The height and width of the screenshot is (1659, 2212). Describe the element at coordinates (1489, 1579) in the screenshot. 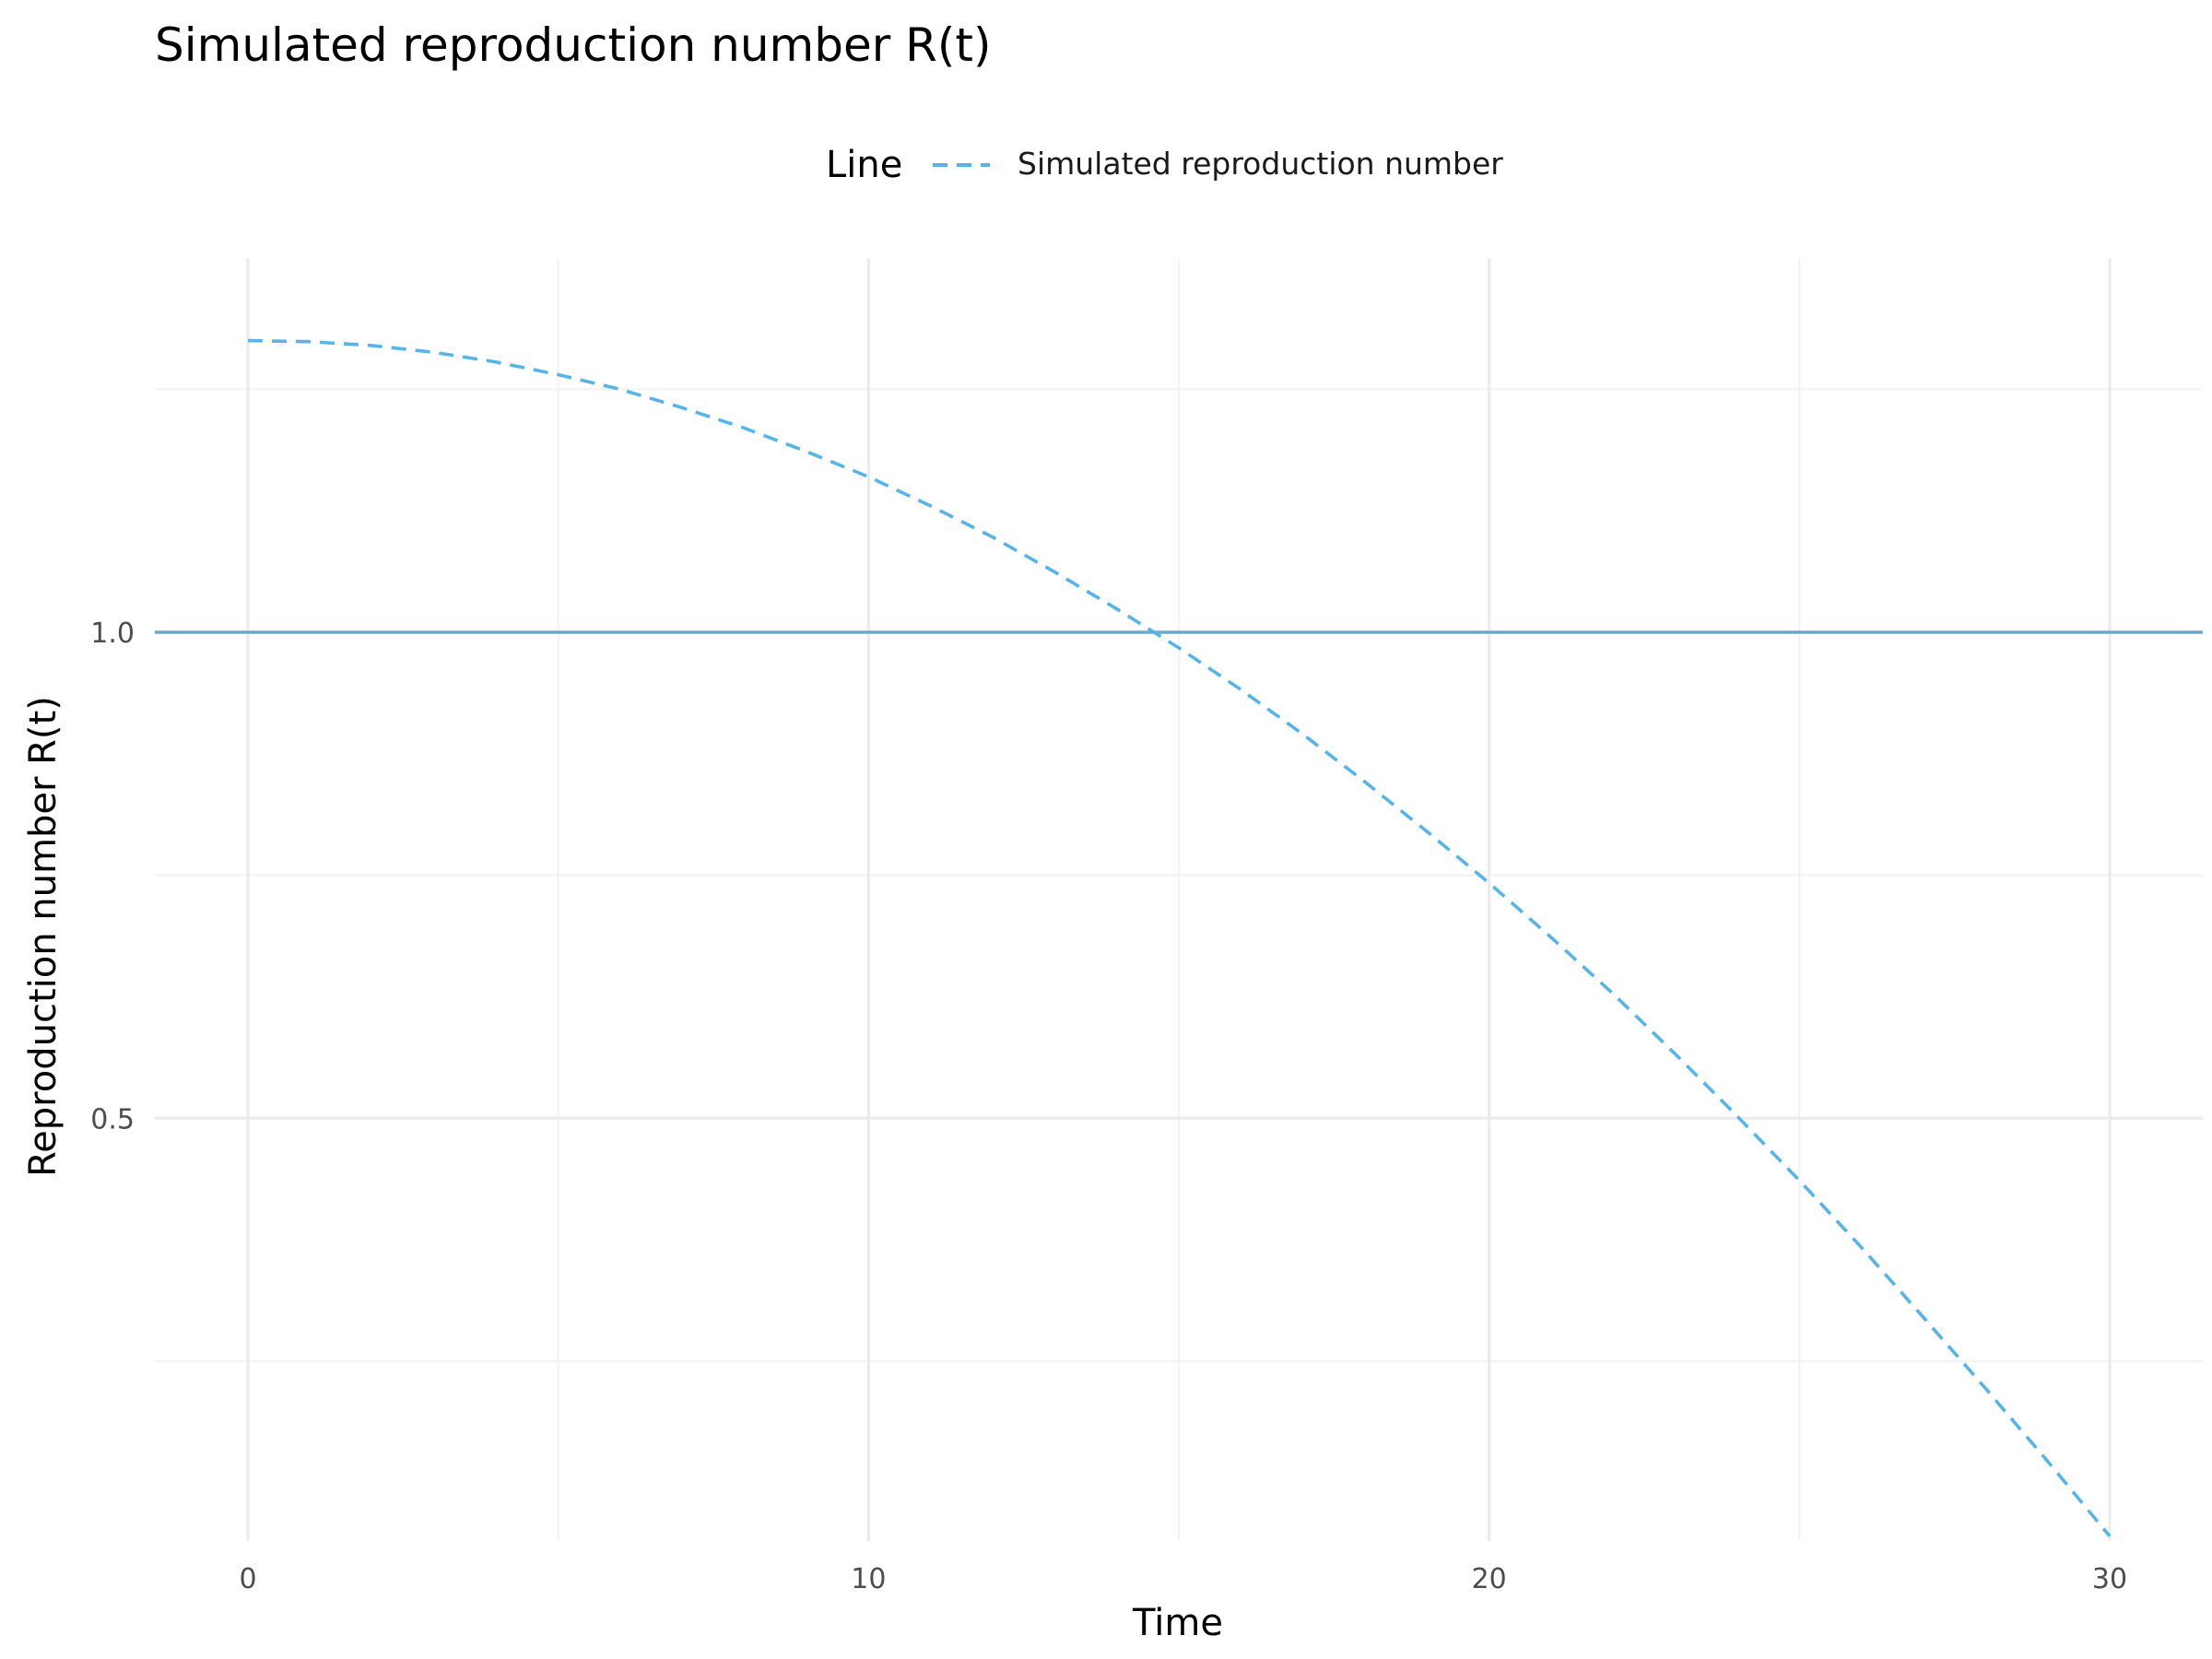

I see `x-tick-label: 20` at that location.